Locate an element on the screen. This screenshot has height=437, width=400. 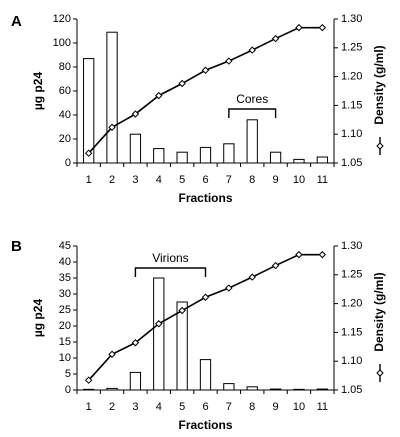
y-tick-label-left: 25 is located at coordinates (65, 310).